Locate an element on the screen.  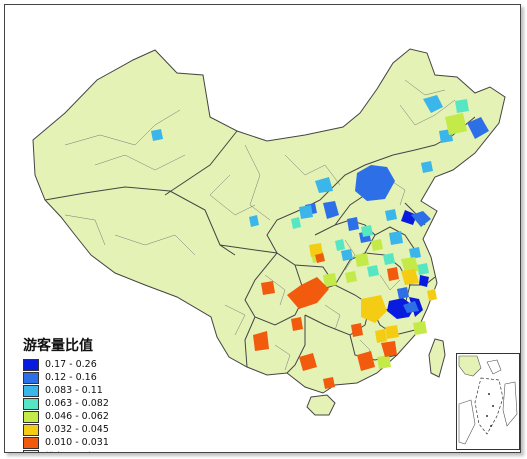
legend-title: 游客量比值 is located at coordinates (58, 346).